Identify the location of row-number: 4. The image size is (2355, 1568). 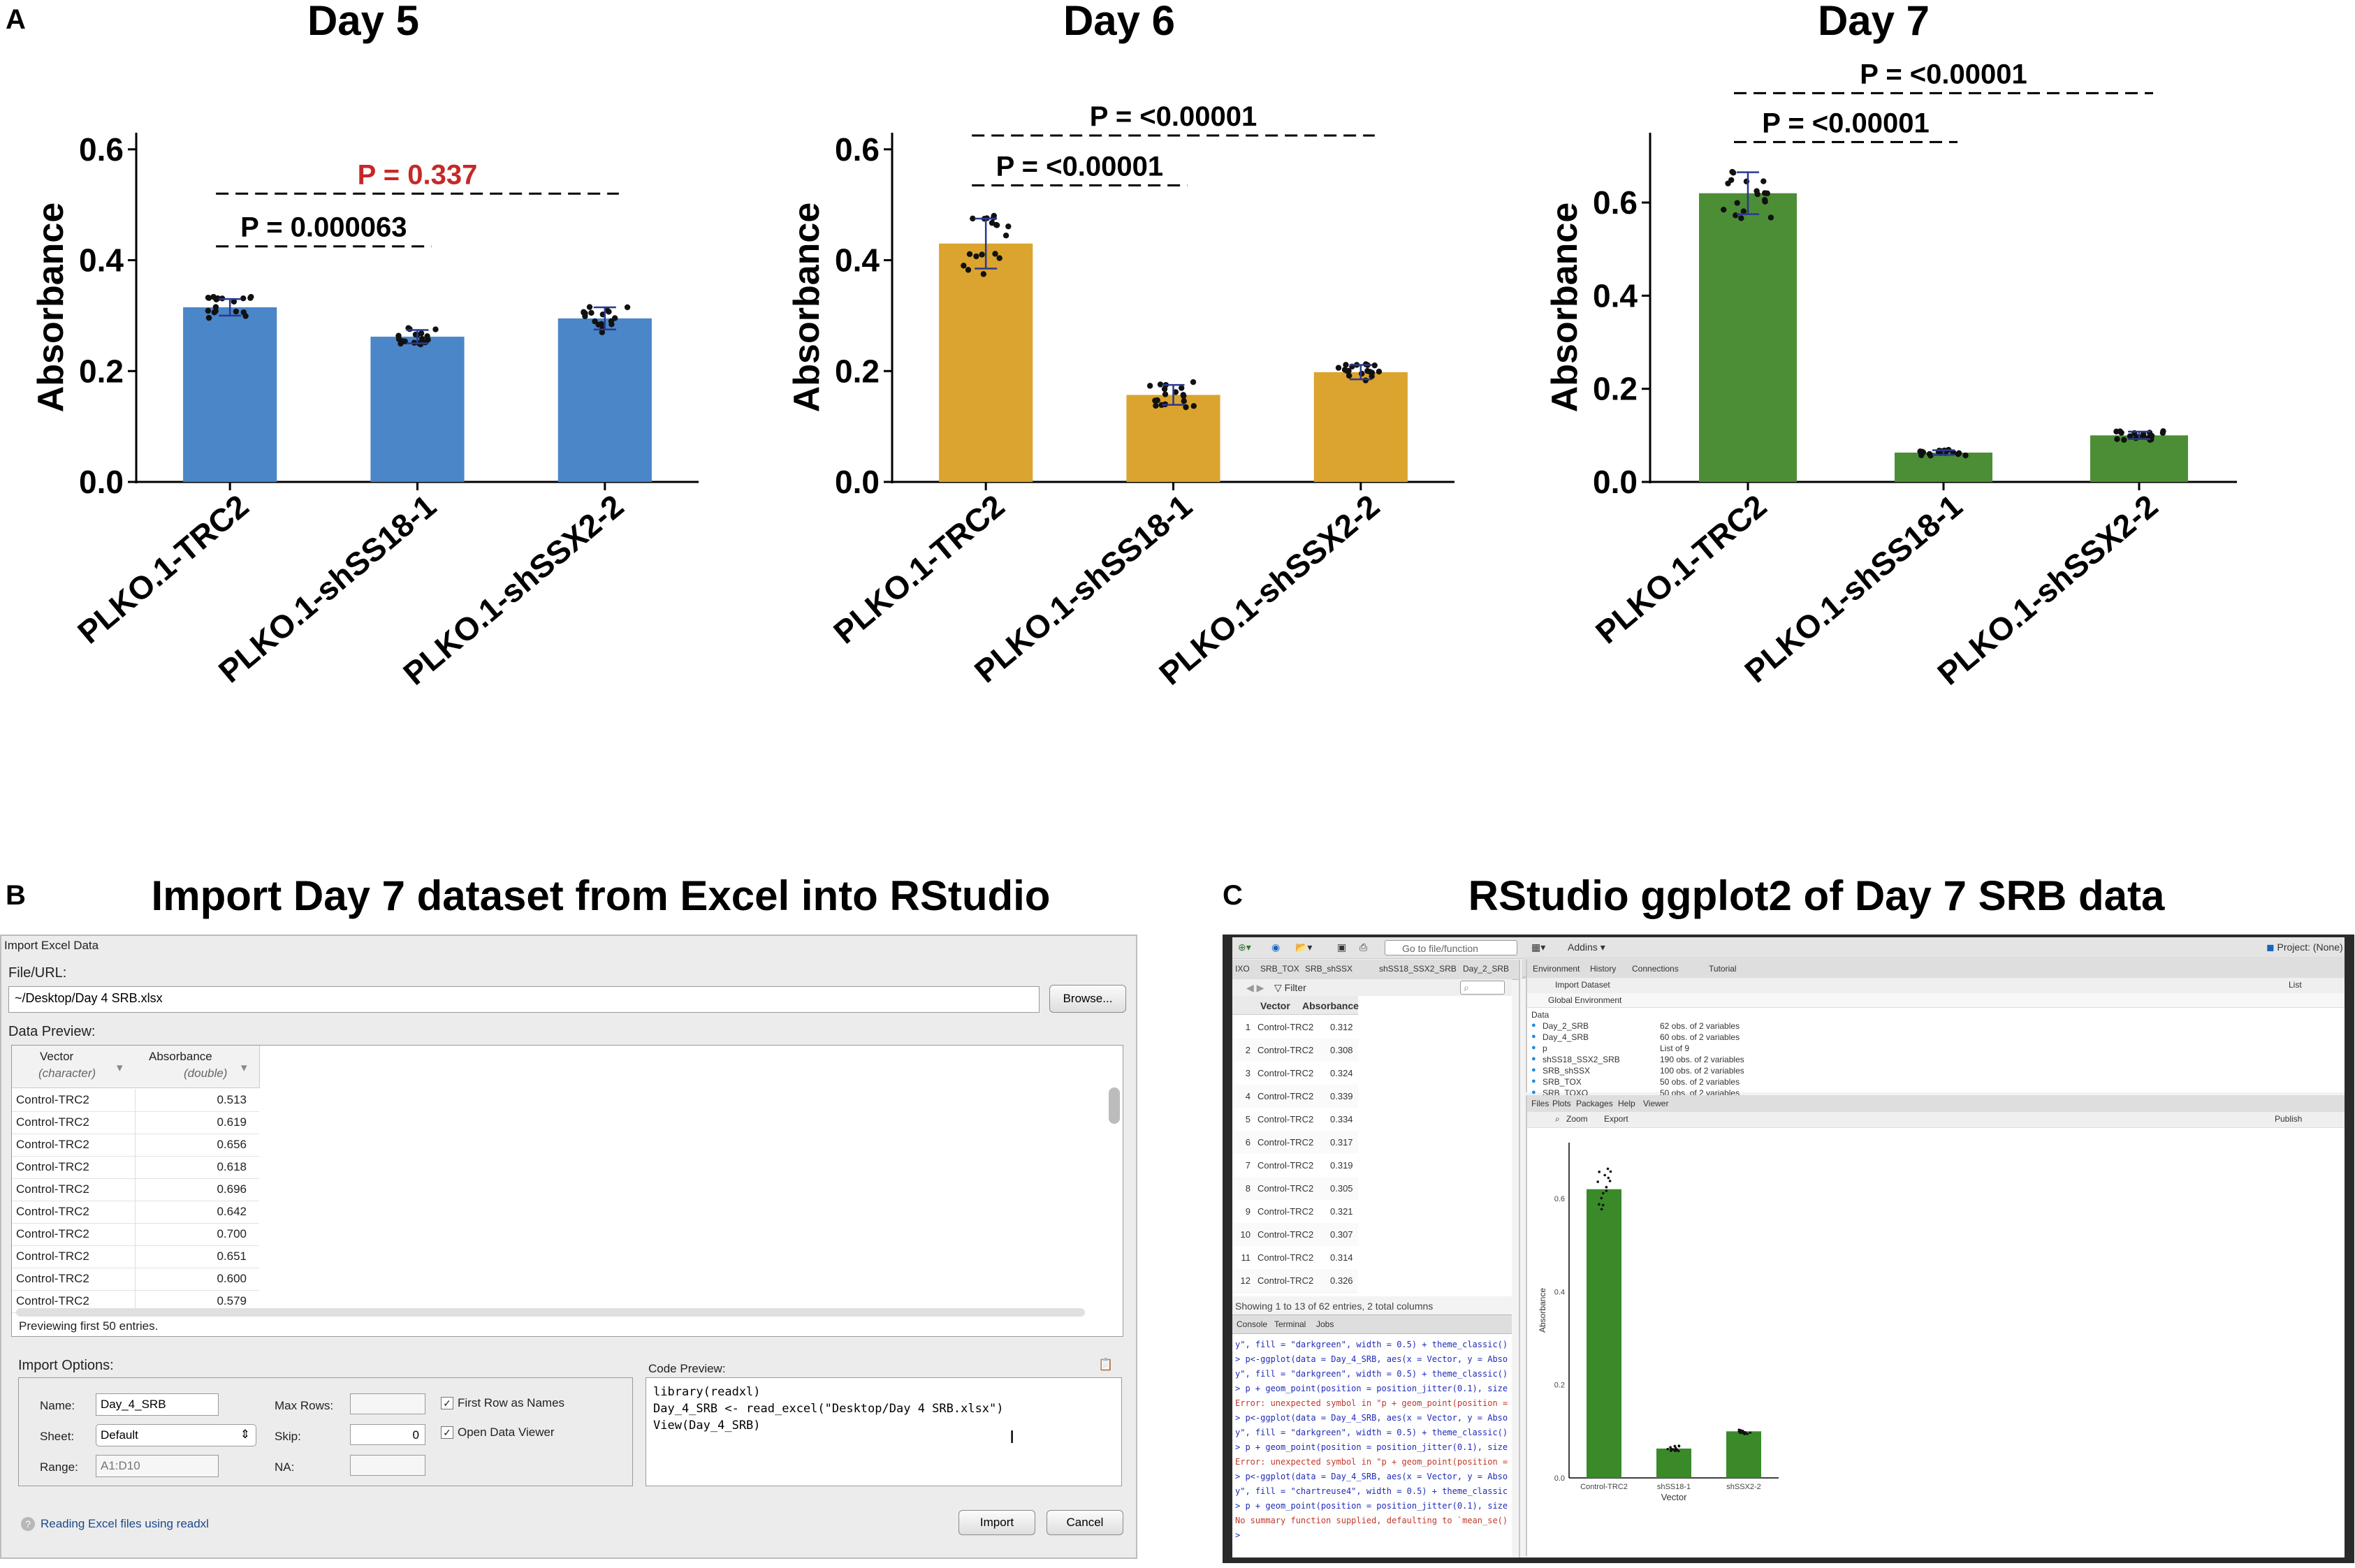
(1248, 1096).